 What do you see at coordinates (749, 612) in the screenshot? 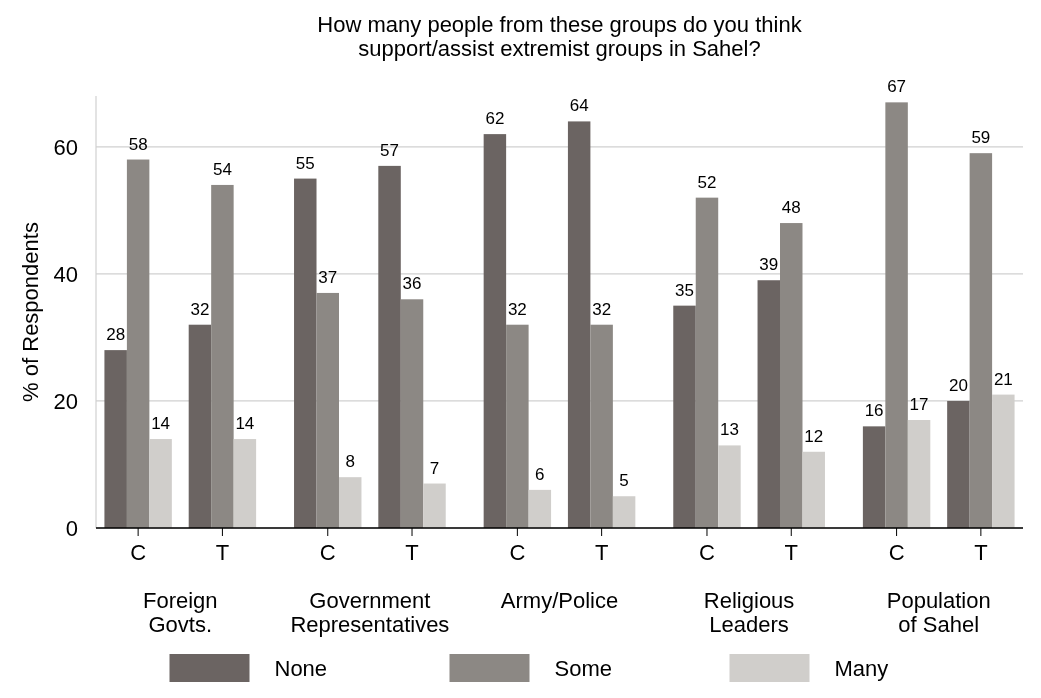
I see `text: Religious Leaders` at bounding box center [749, 612].